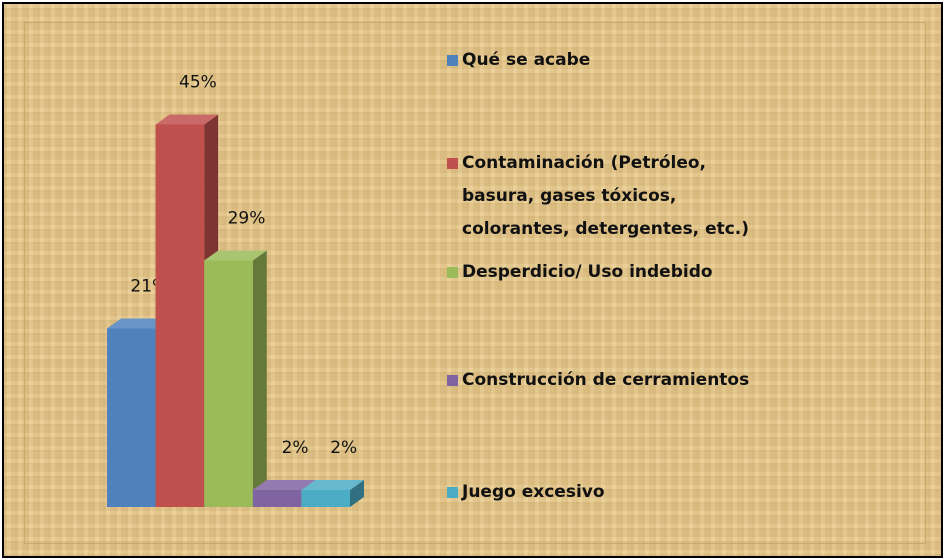  I want to click on legend-label: Juego excesivo, so click(533, 492).